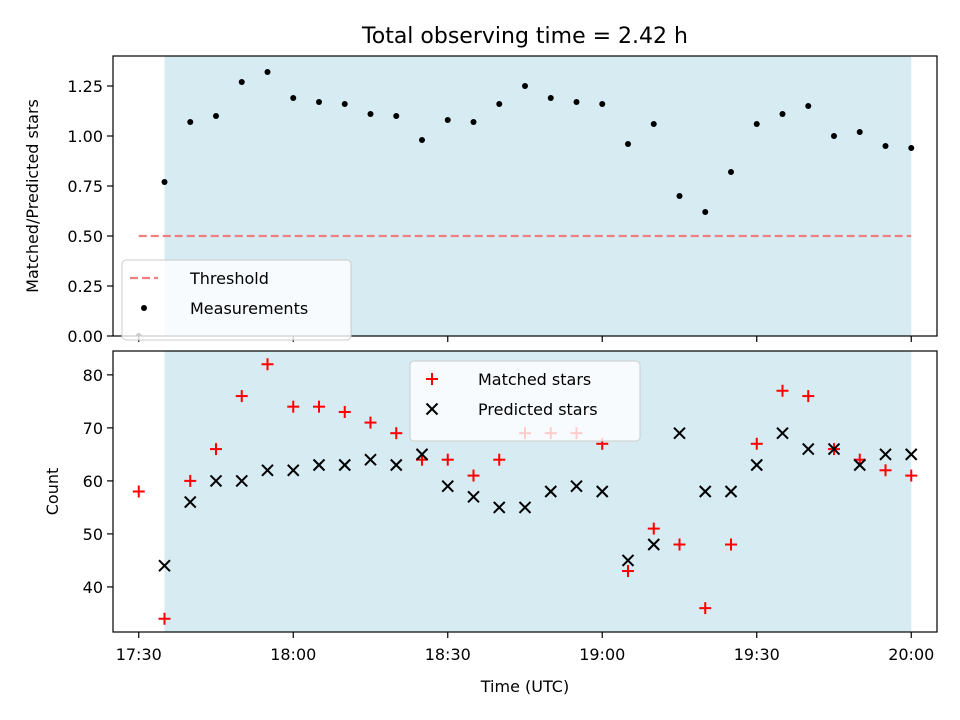 The height and width of the screenshot is (720, 960). Describe the element at coordinates (93, 375) in the screenshot. I see `y-tick-label: 80` at that location.